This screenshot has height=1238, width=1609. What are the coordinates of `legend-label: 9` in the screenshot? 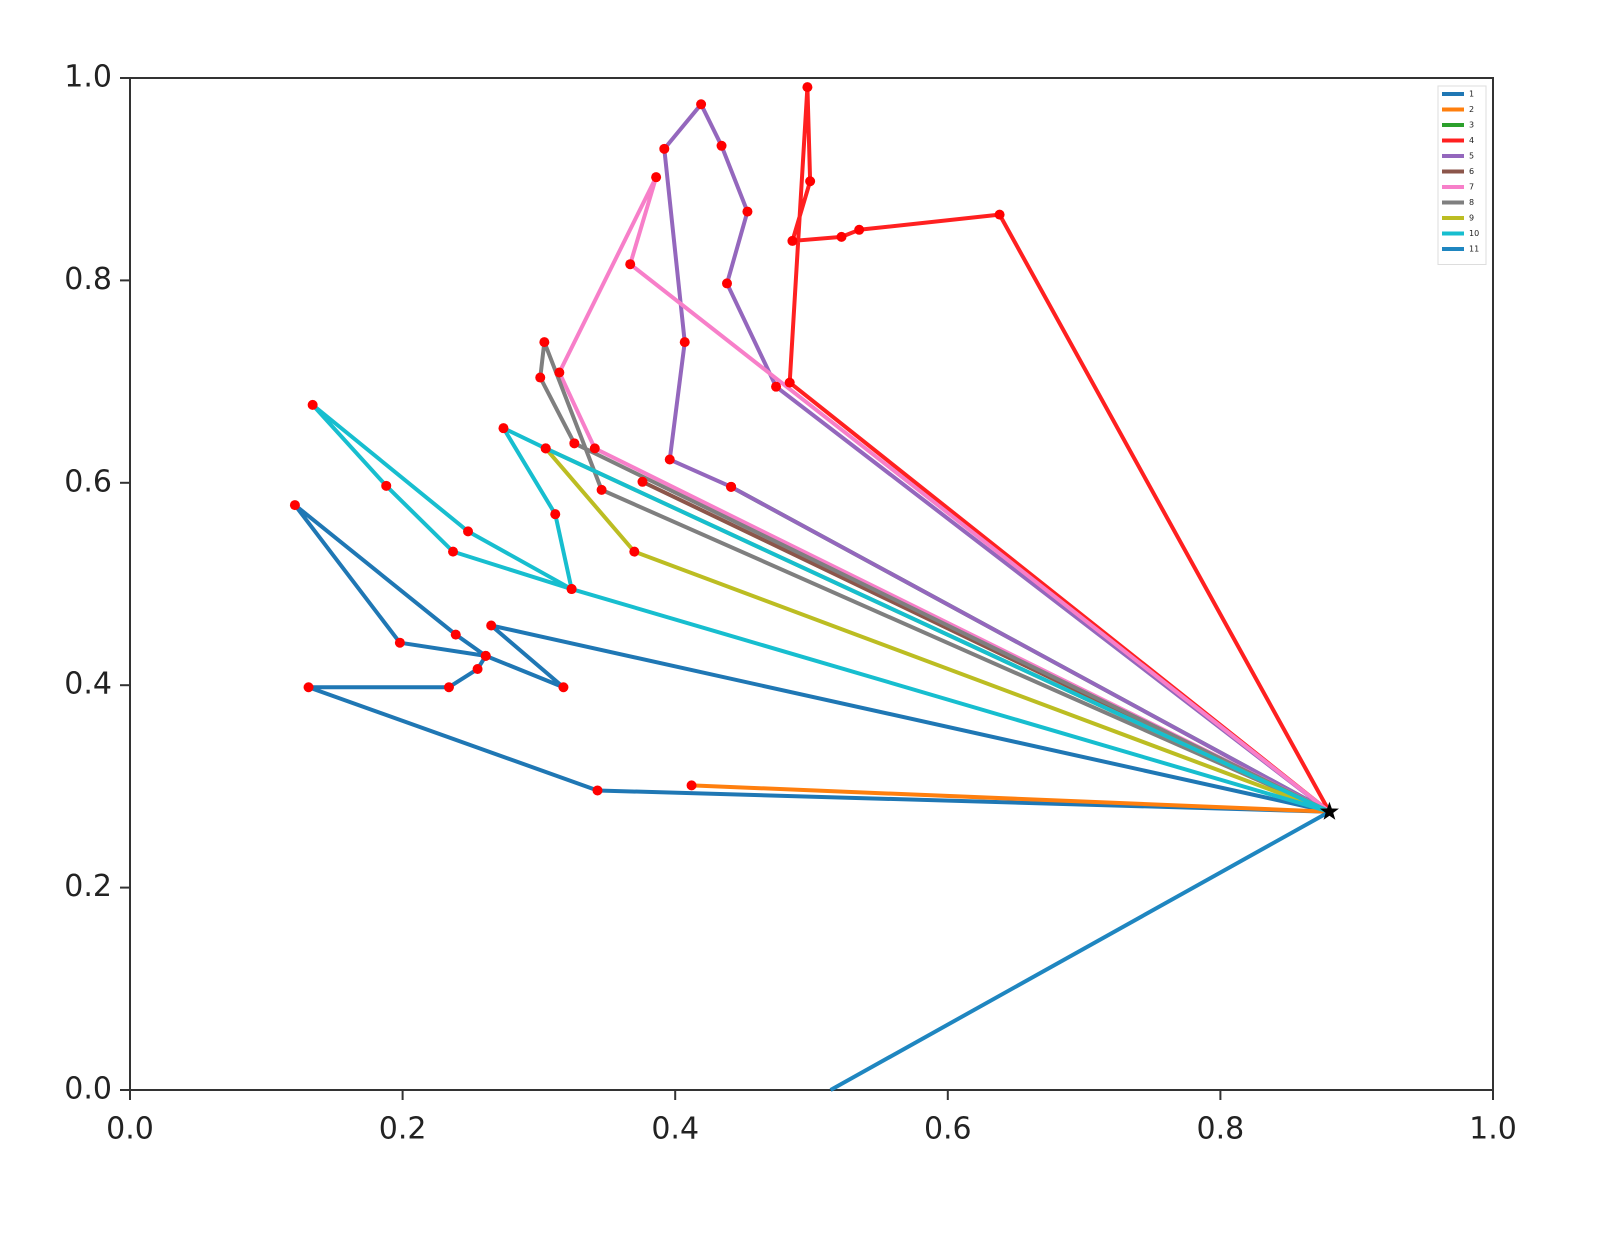 It's located at (1471, 218).